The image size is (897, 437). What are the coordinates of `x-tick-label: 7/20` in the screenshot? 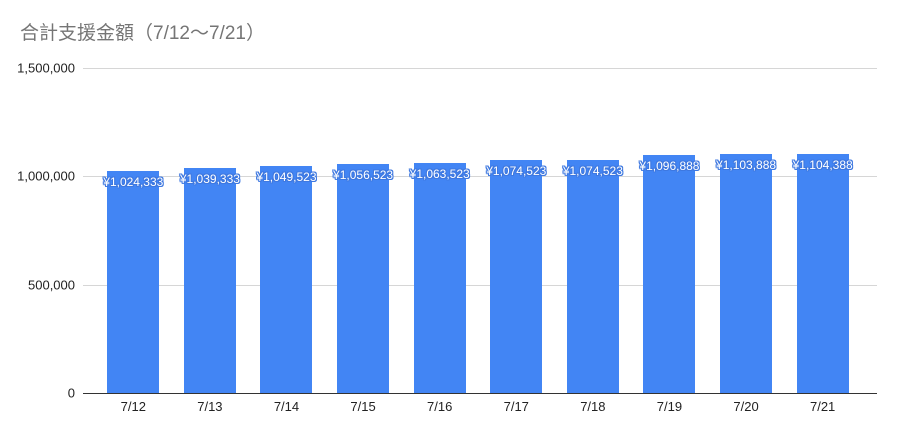 It's located at (746, 406).